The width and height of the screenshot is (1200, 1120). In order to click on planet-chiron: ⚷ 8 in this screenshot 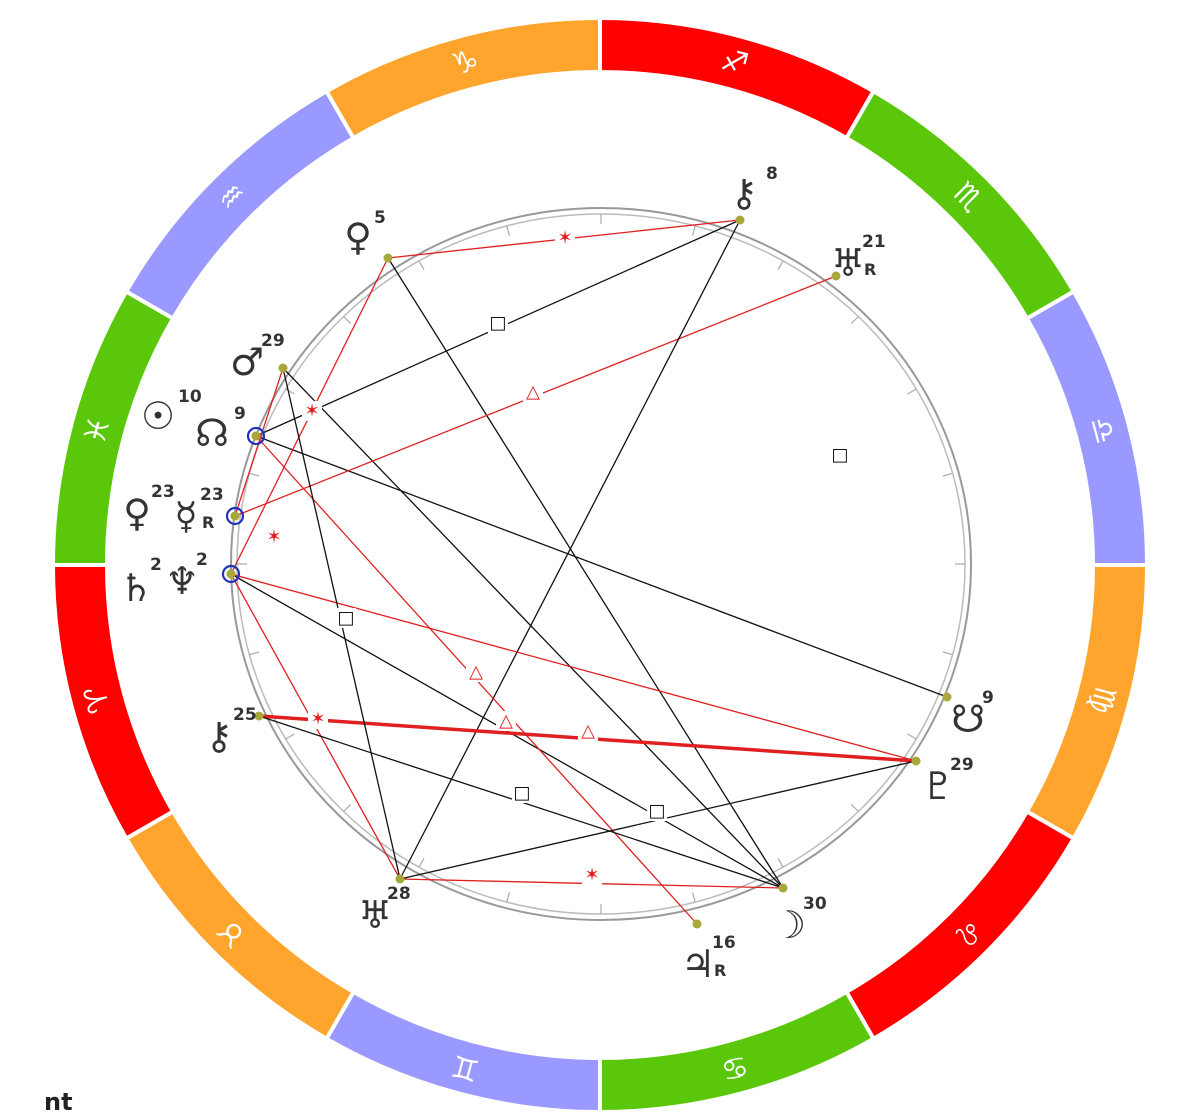, I will do `click(754, 194)`.